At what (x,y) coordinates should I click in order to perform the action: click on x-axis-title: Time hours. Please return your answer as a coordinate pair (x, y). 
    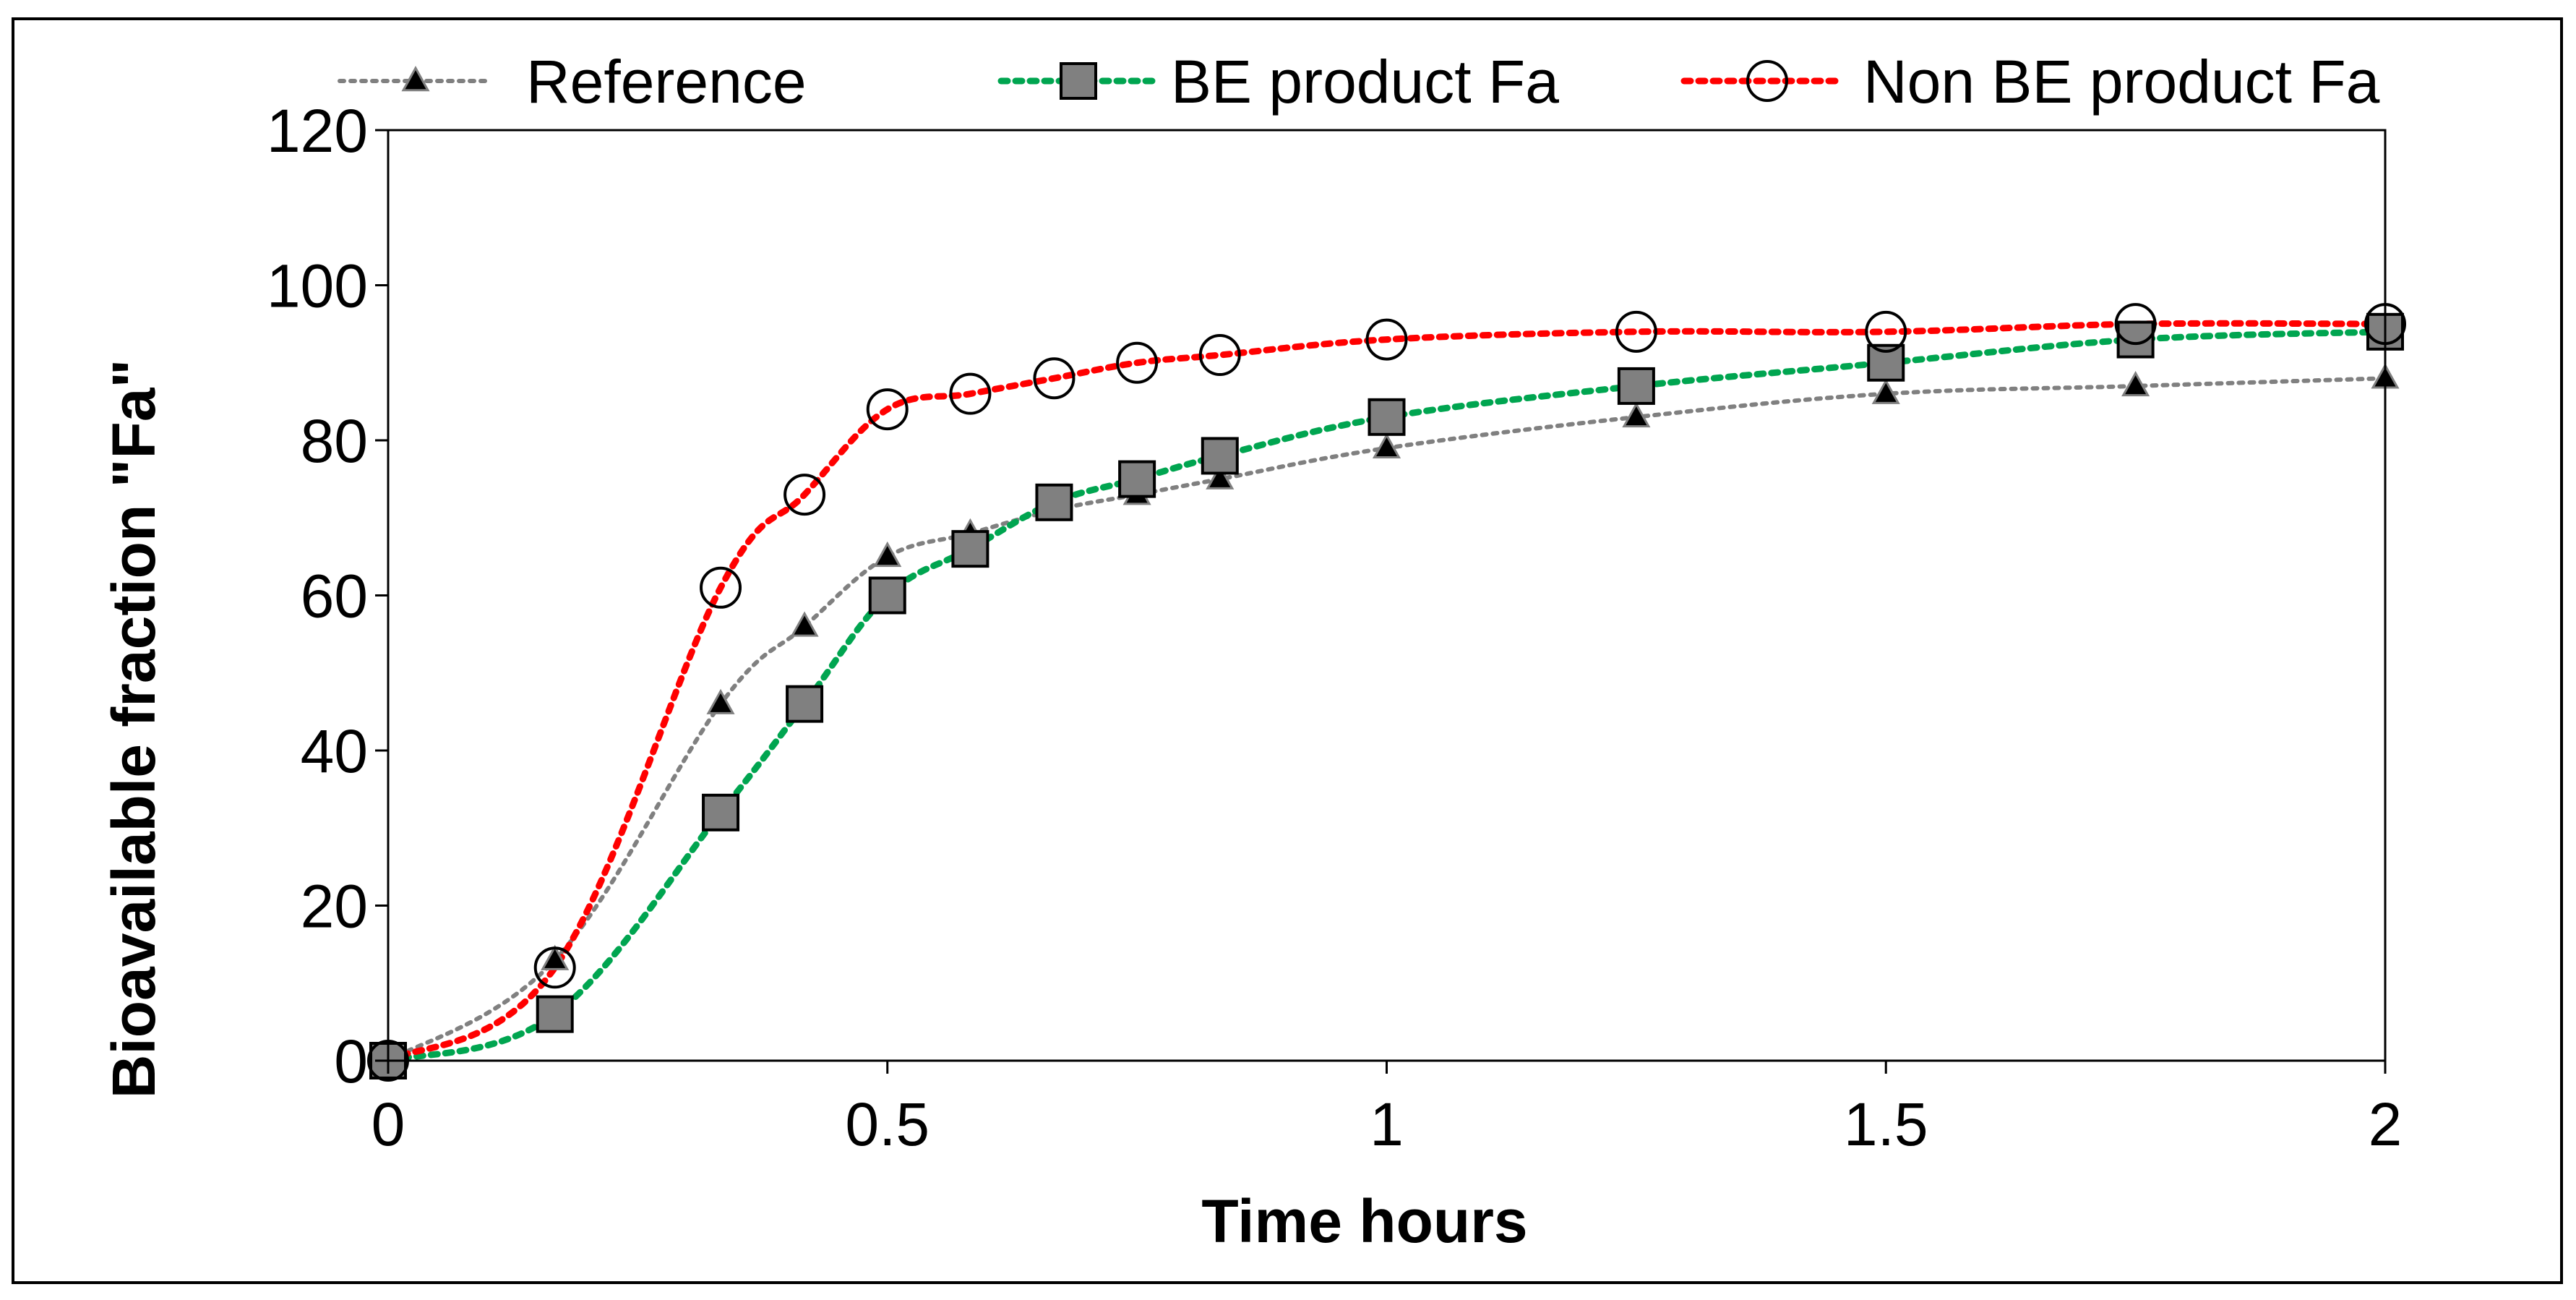
    Looking at the image, I should click on (1364, 1221).